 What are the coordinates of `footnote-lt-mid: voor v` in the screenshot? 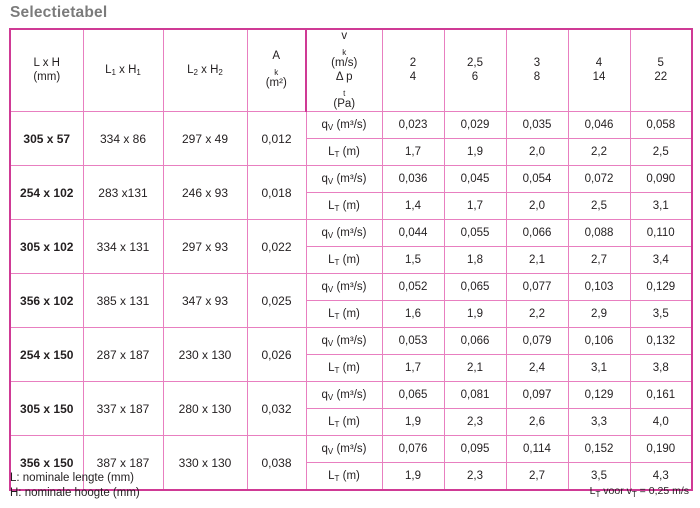 It's located at (616, 491).